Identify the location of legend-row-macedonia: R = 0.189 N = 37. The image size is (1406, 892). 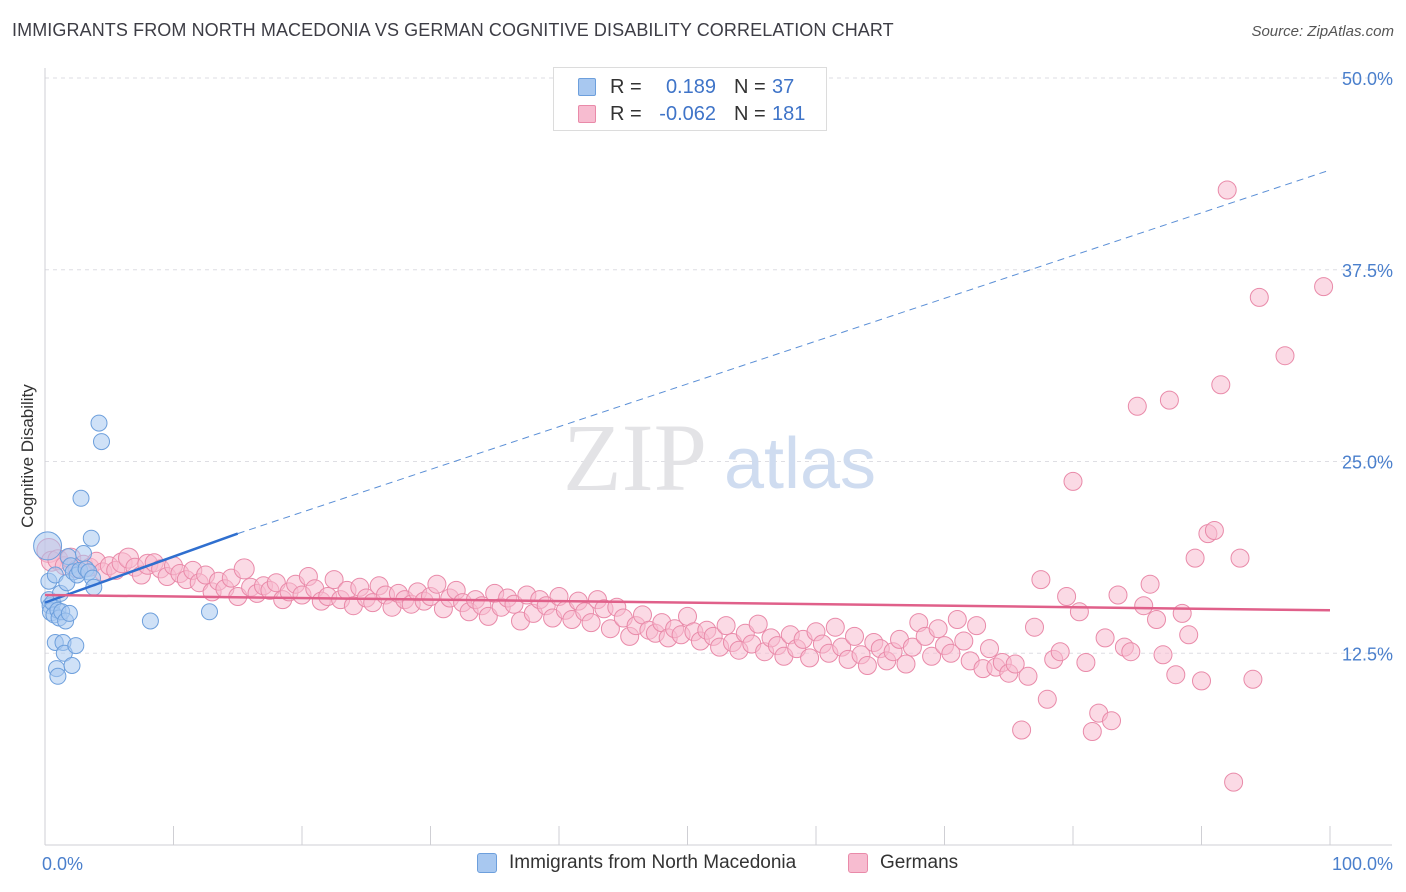
(686, 87).